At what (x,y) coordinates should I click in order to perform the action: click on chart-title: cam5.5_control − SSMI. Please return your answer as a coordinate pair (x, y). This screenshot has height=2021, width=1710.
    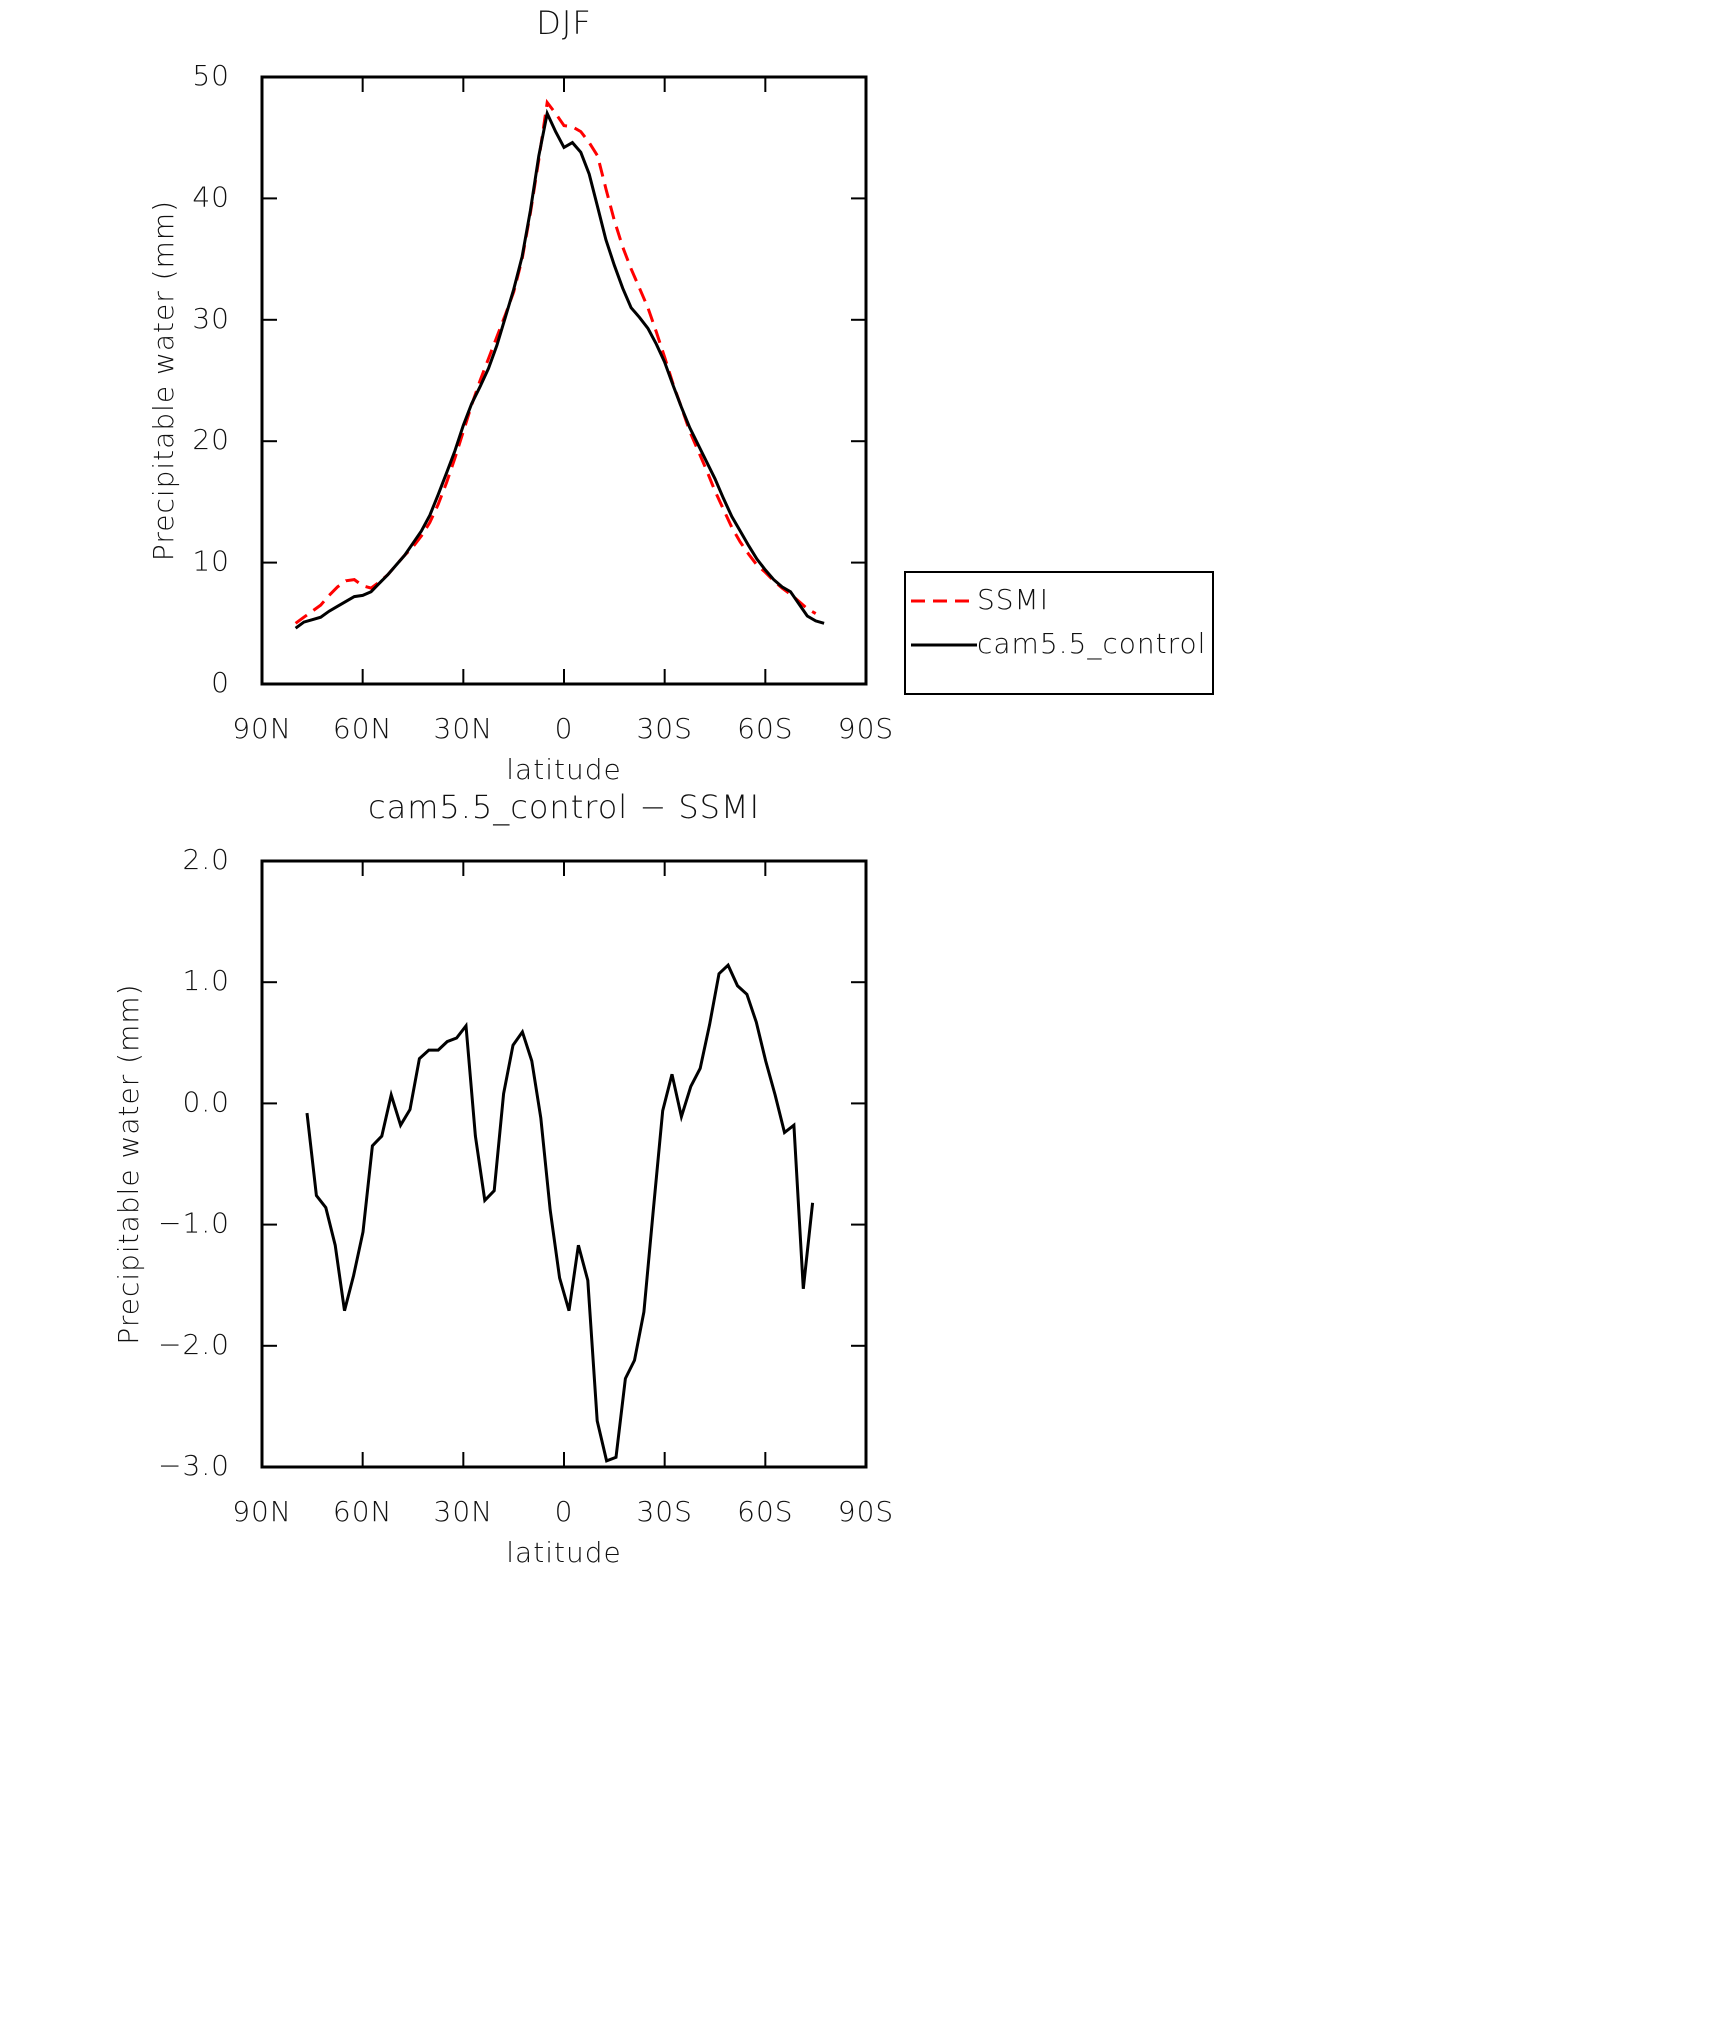
    Looking at the image, I should click on (564, 807).